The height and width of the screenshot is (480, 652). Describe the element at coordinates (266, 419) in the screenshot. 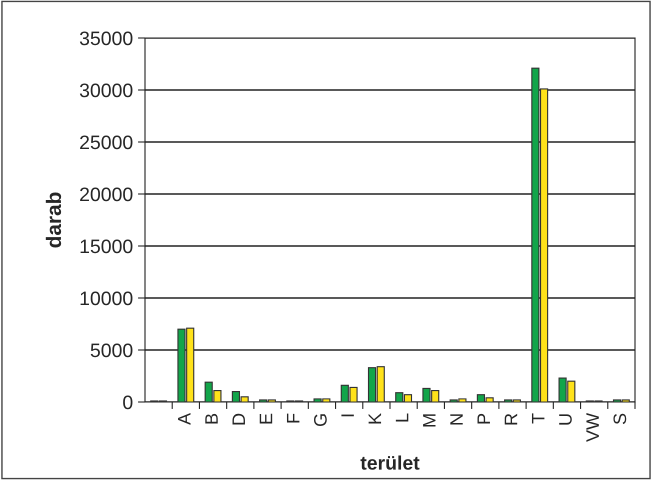

I see `x-tick-label: E` at that location.